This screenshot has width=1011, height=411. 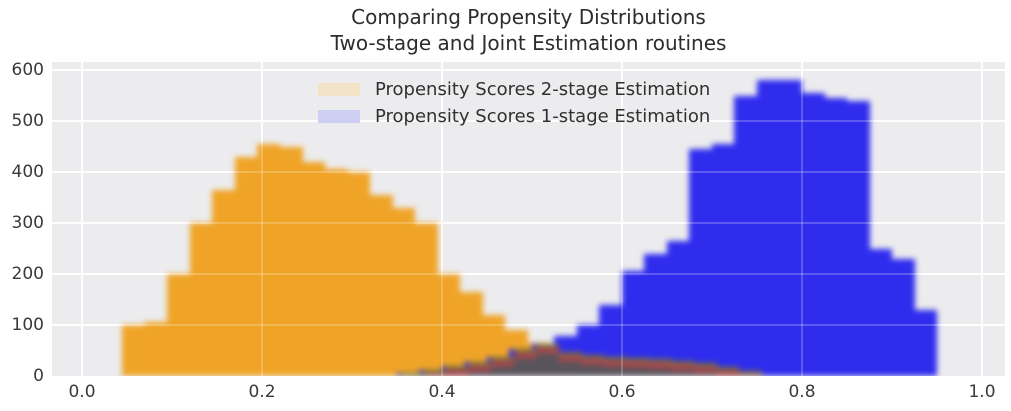 I want to click on chart-title-line2: Two-stage and Joint Estimation routines, so click(x=528, y=43).